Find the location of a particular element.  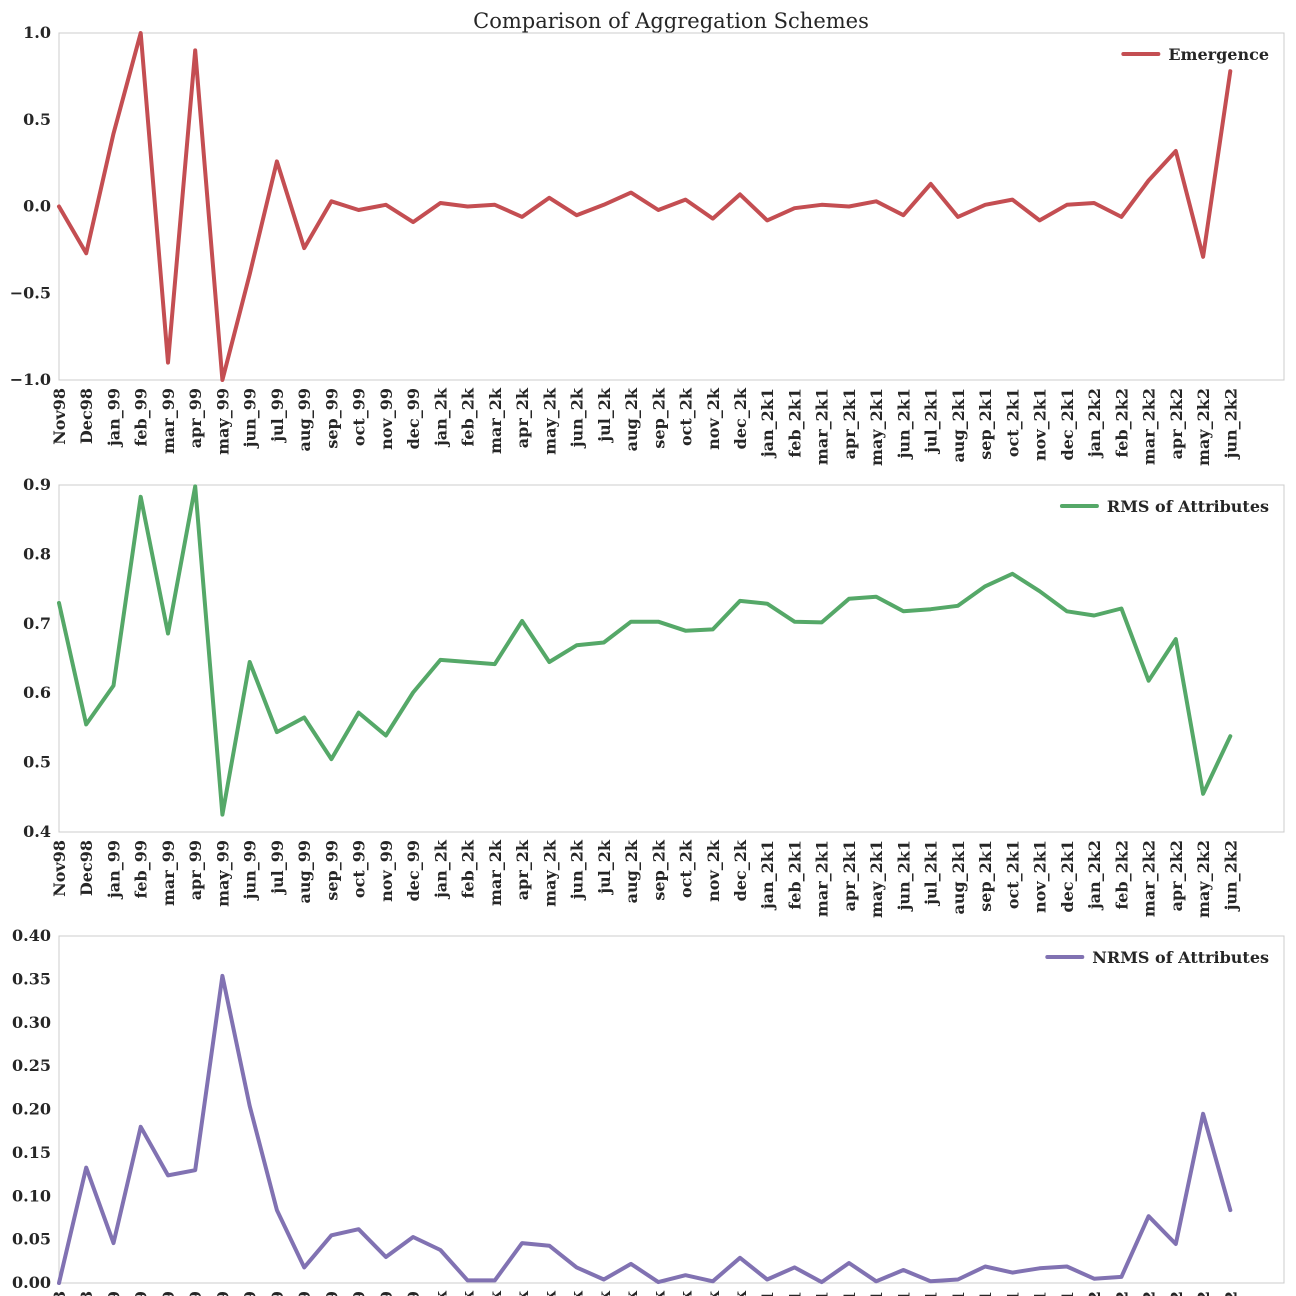

y-tick-label: 0.8 is located at coordinates (37, 553).